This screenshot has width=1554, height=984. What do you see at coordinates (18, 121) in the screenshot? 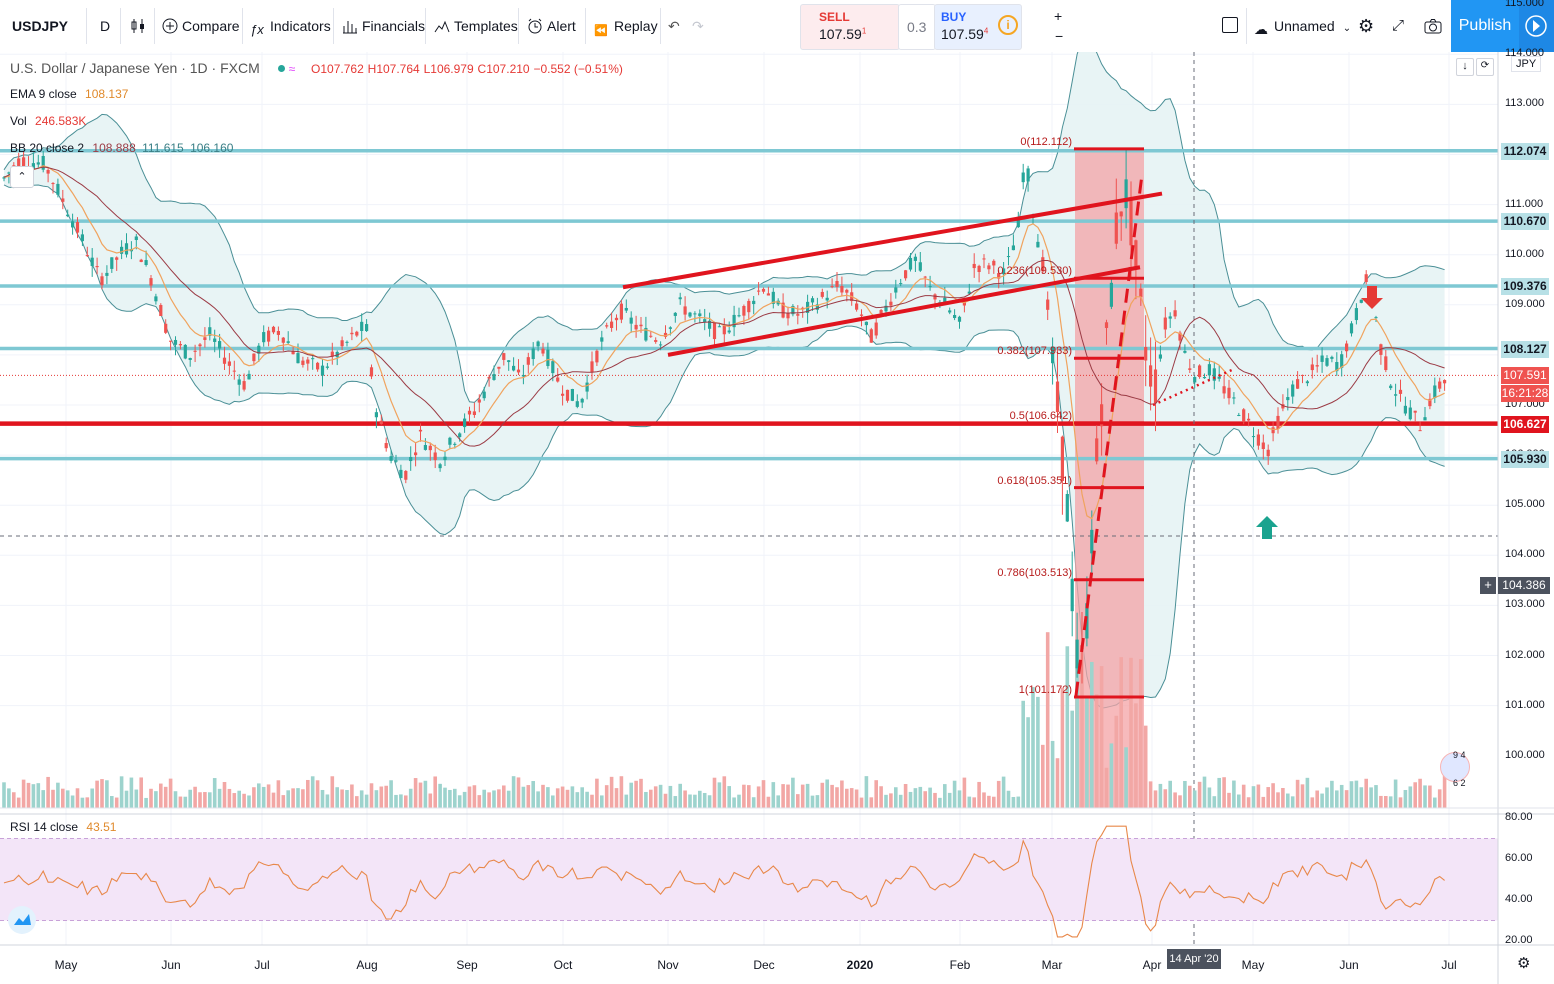
I see `vol-legend-label: Vol` at bounding box center [18, 121].